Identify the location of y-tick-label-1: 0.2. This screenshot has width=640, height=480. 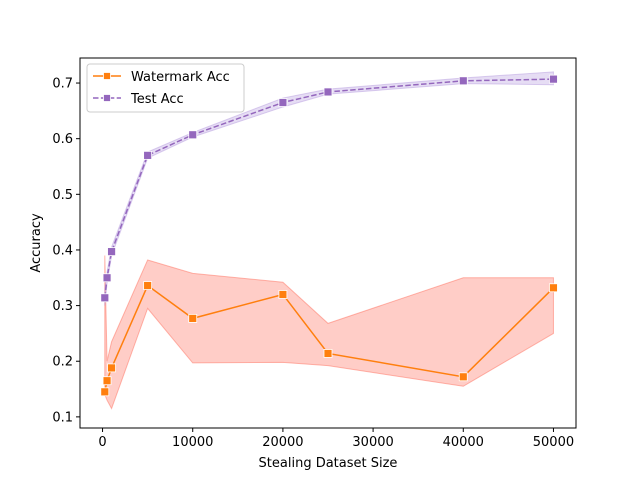
(62, 362).